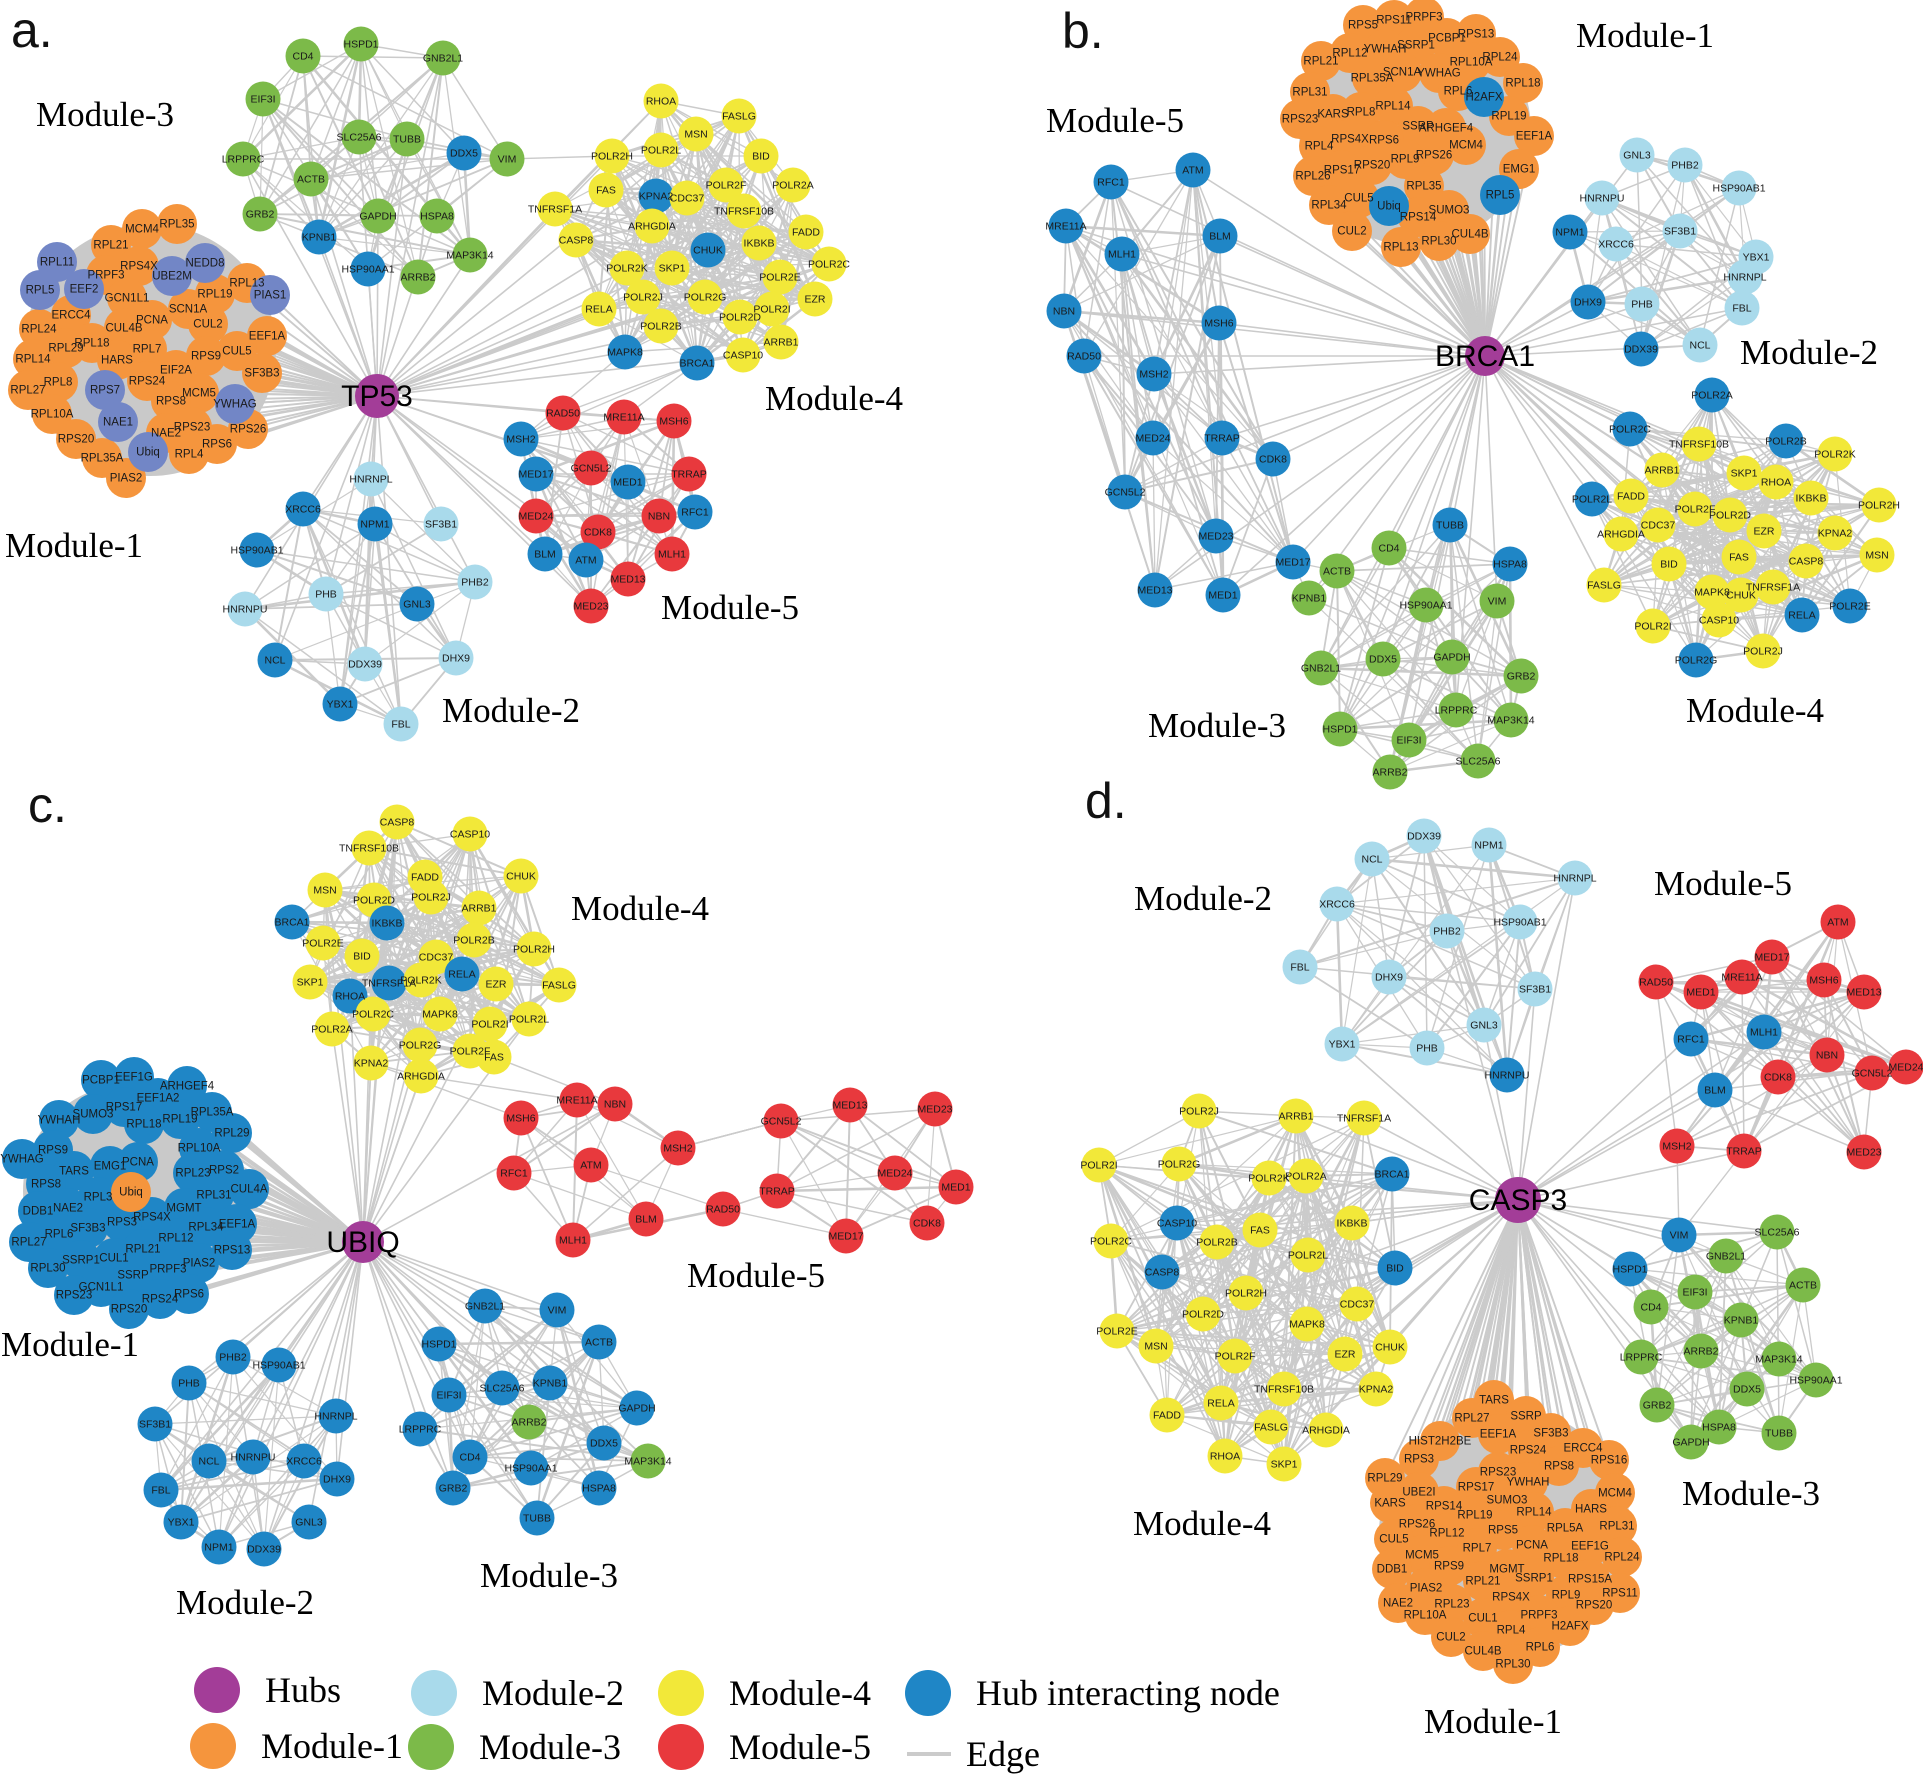 Image resolution: width=1923 pixels, height=1775 pixels. What do you see at coordinates (270, 296) in the screenshot?
I see `svg-text: PIAS1` at bounding box center [270, 296].